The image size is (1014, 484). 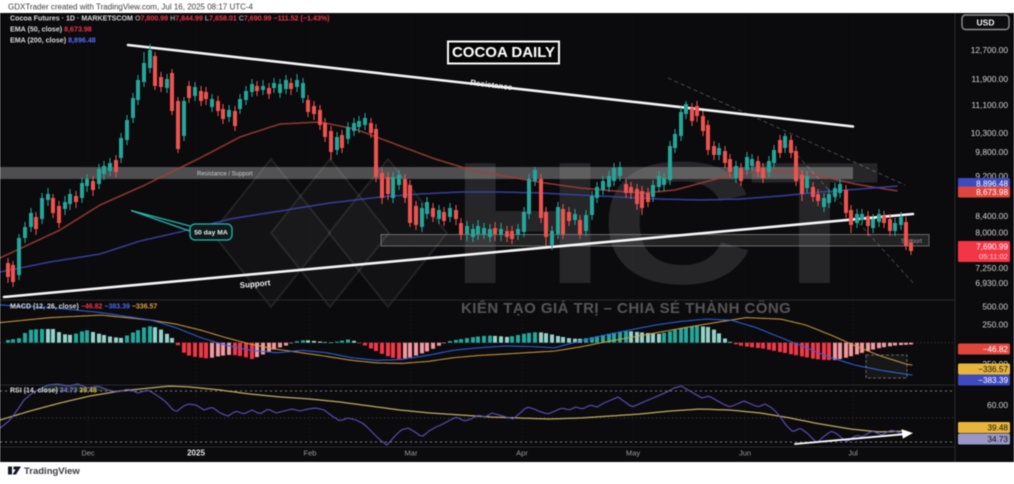 I want to click on svg-text: TradingView, so click(x=52, y=471).